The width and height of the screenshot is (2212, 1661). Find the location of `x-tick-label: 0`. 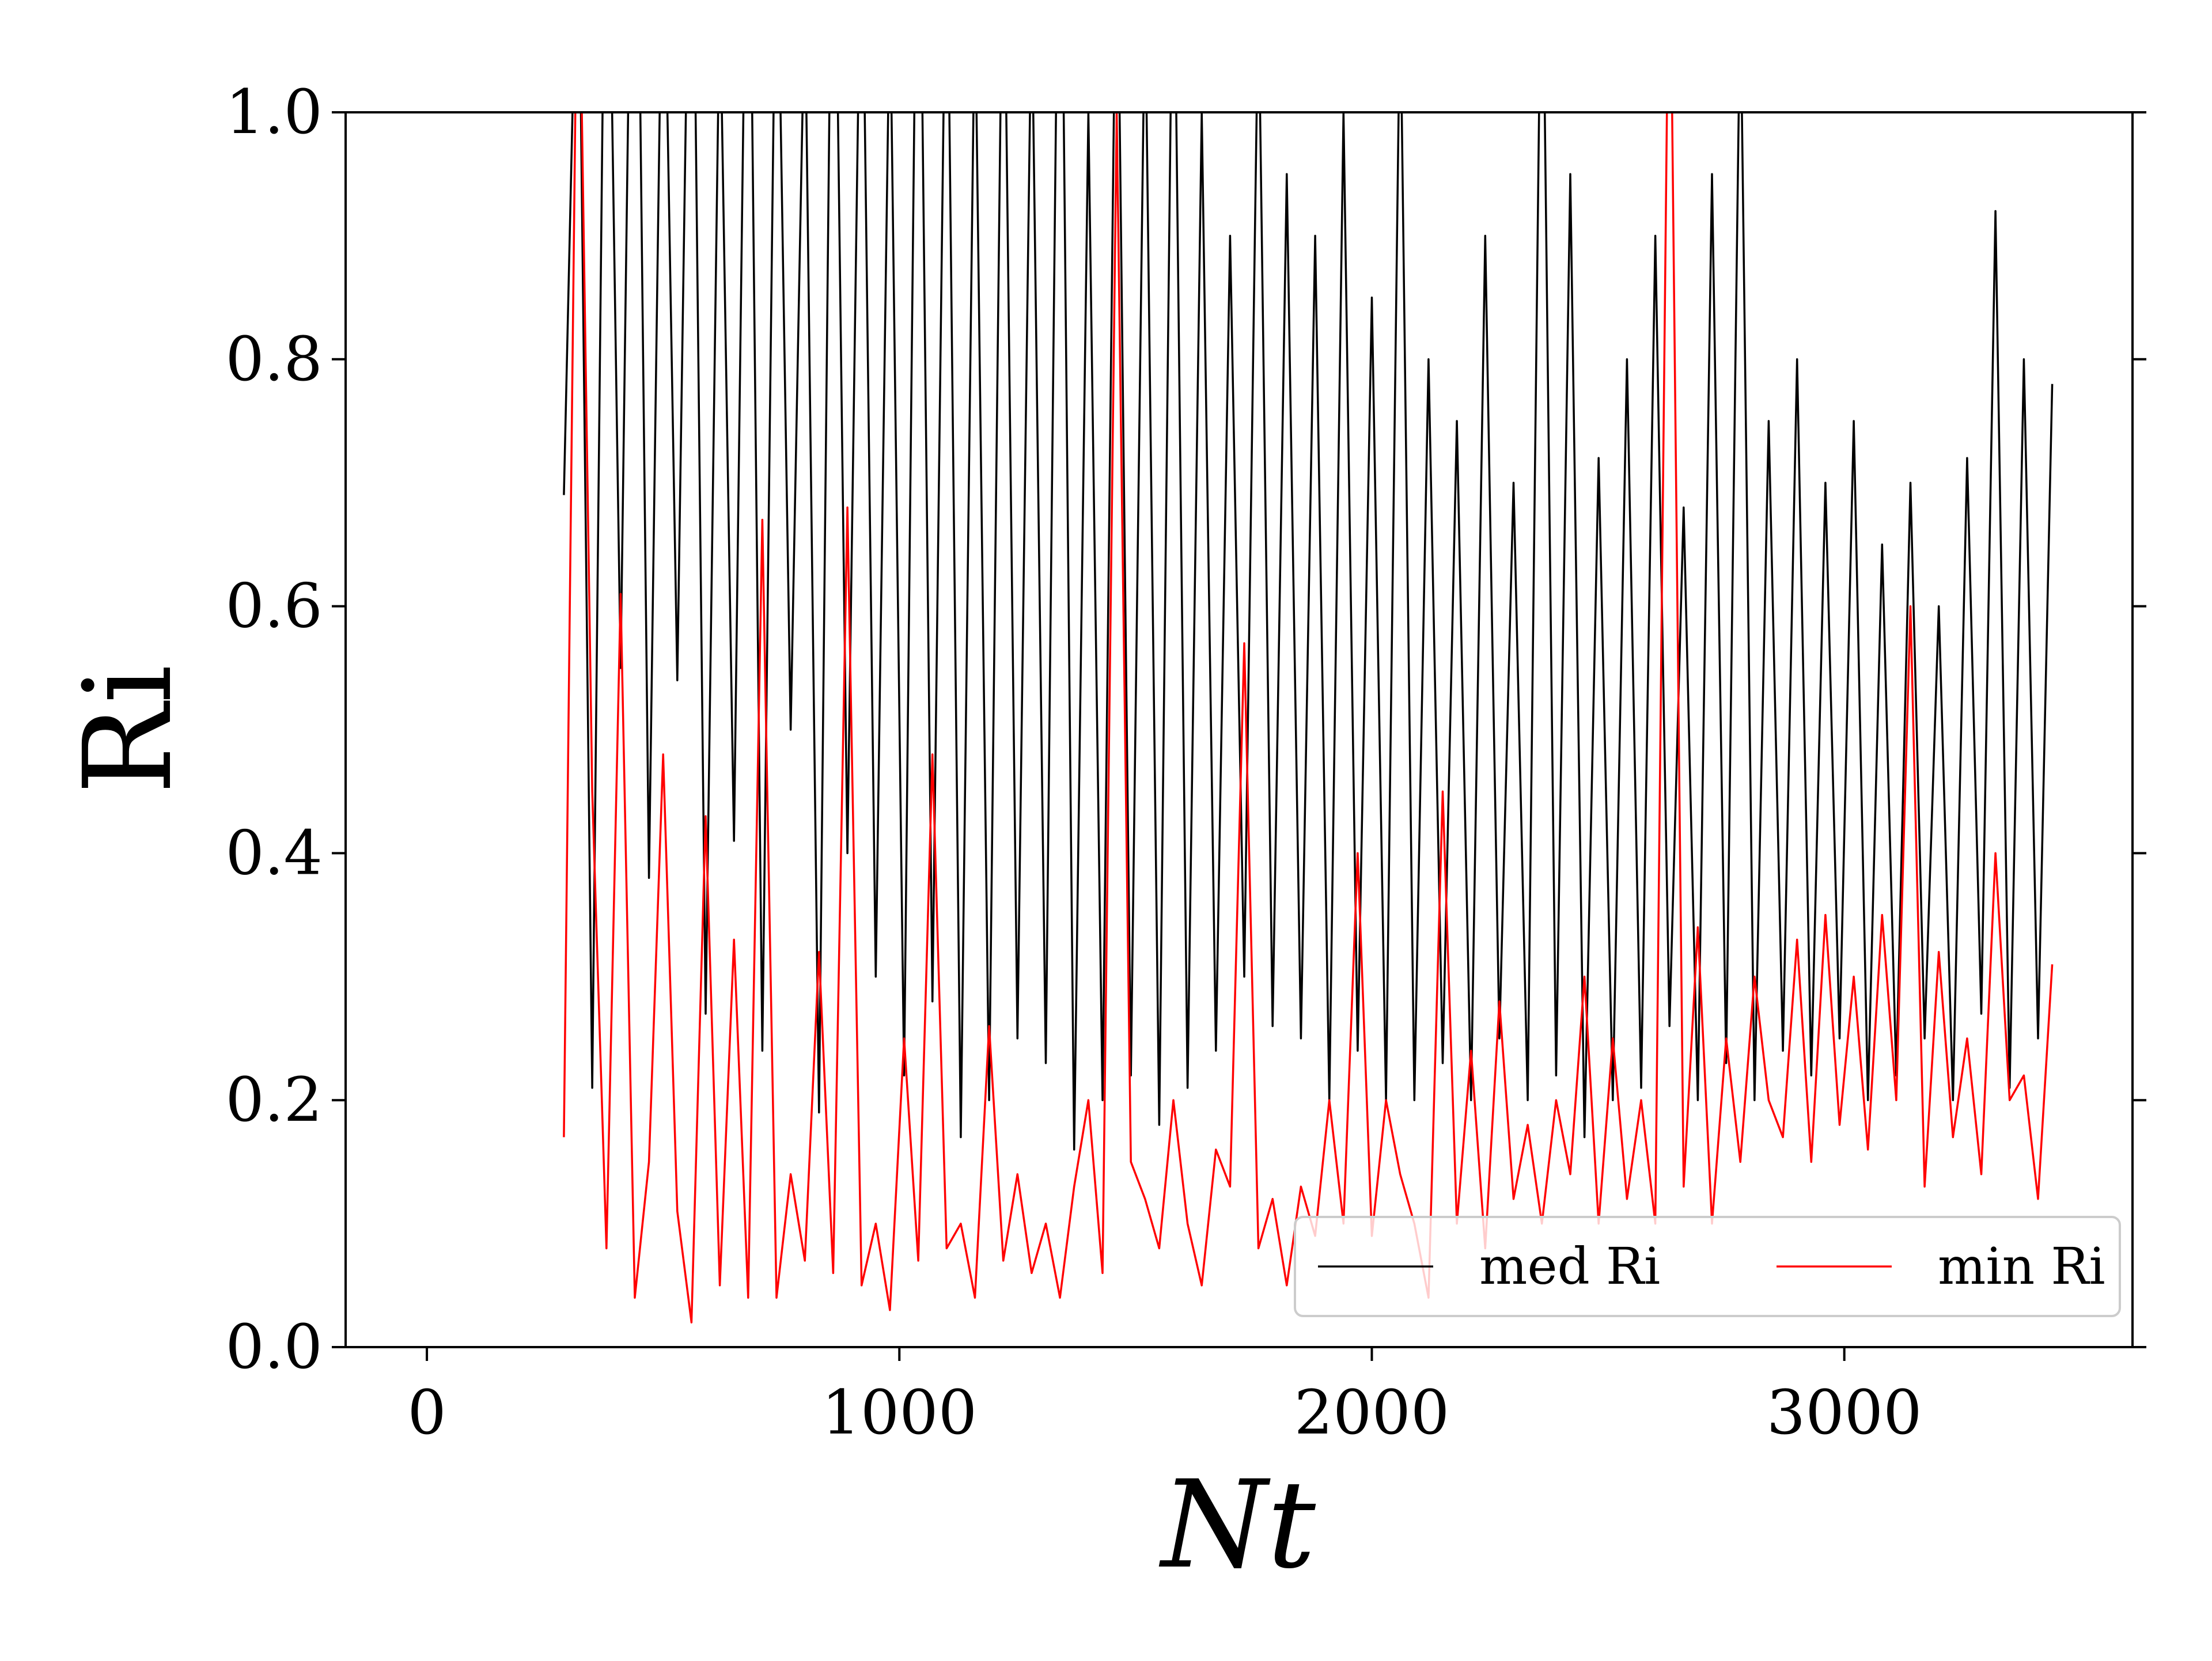

x-tick-label: 0 is located at coordinates (426, 1412).